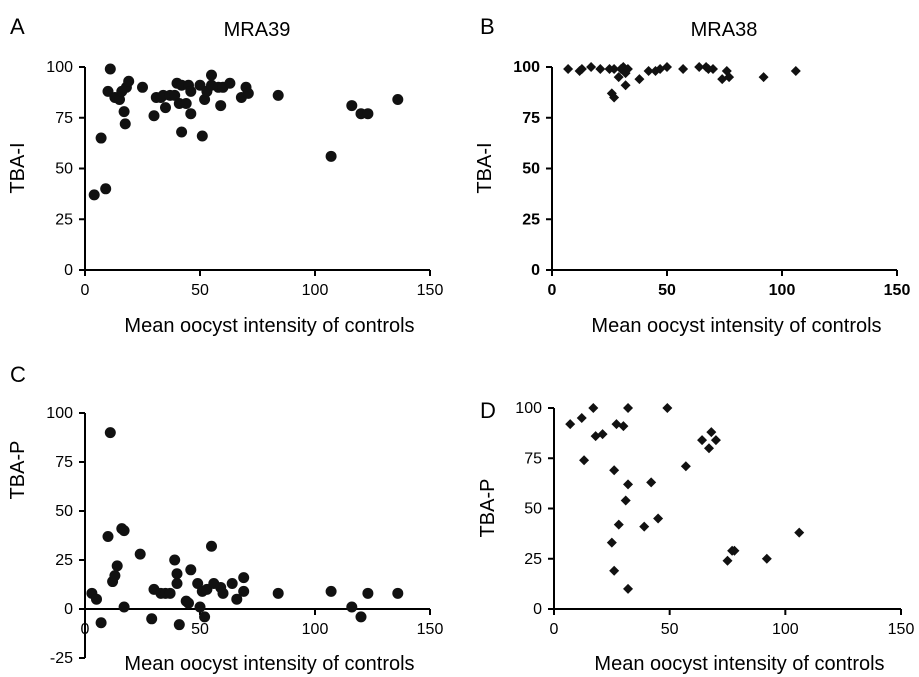 Image resolution: width=919 pixels, height=677 pixels. Describe the element at coordinates (533, 559) in the screenshot. I see `y-tick-label: 25` at that location.